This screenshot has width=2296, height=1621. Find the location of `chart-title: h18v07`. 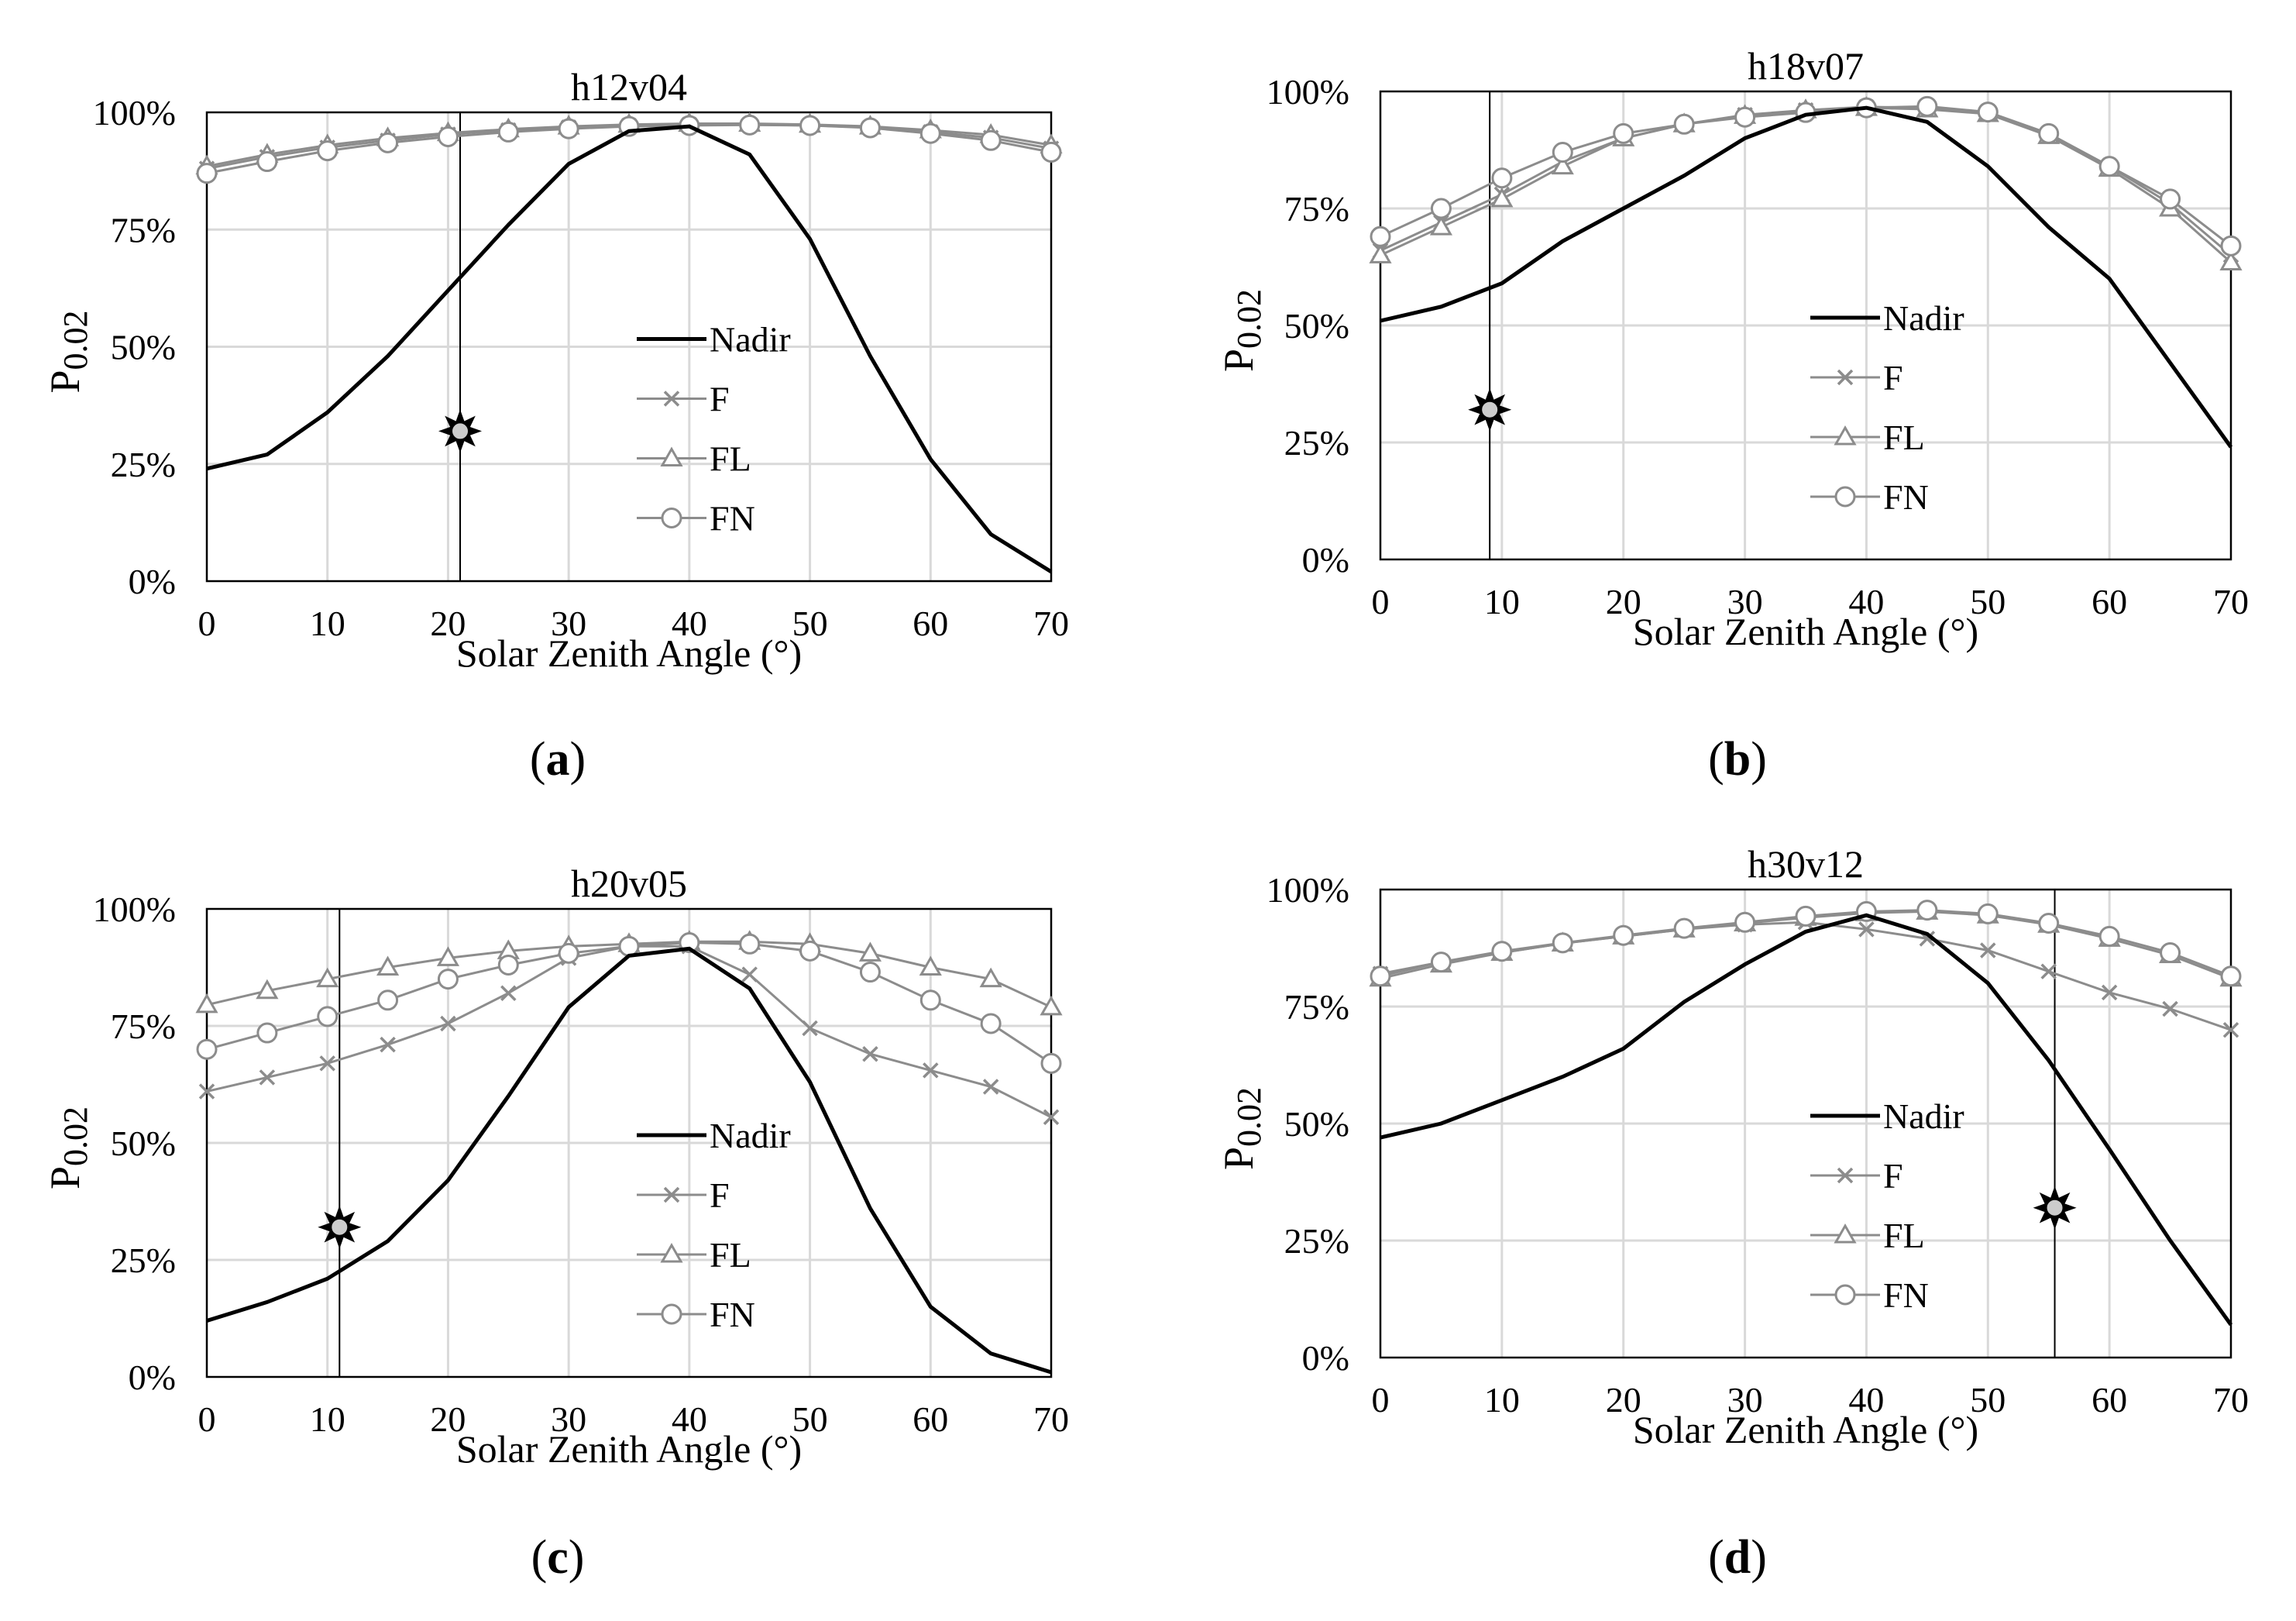

chart-title: h18v07 is located at coordinates (1806, 66).